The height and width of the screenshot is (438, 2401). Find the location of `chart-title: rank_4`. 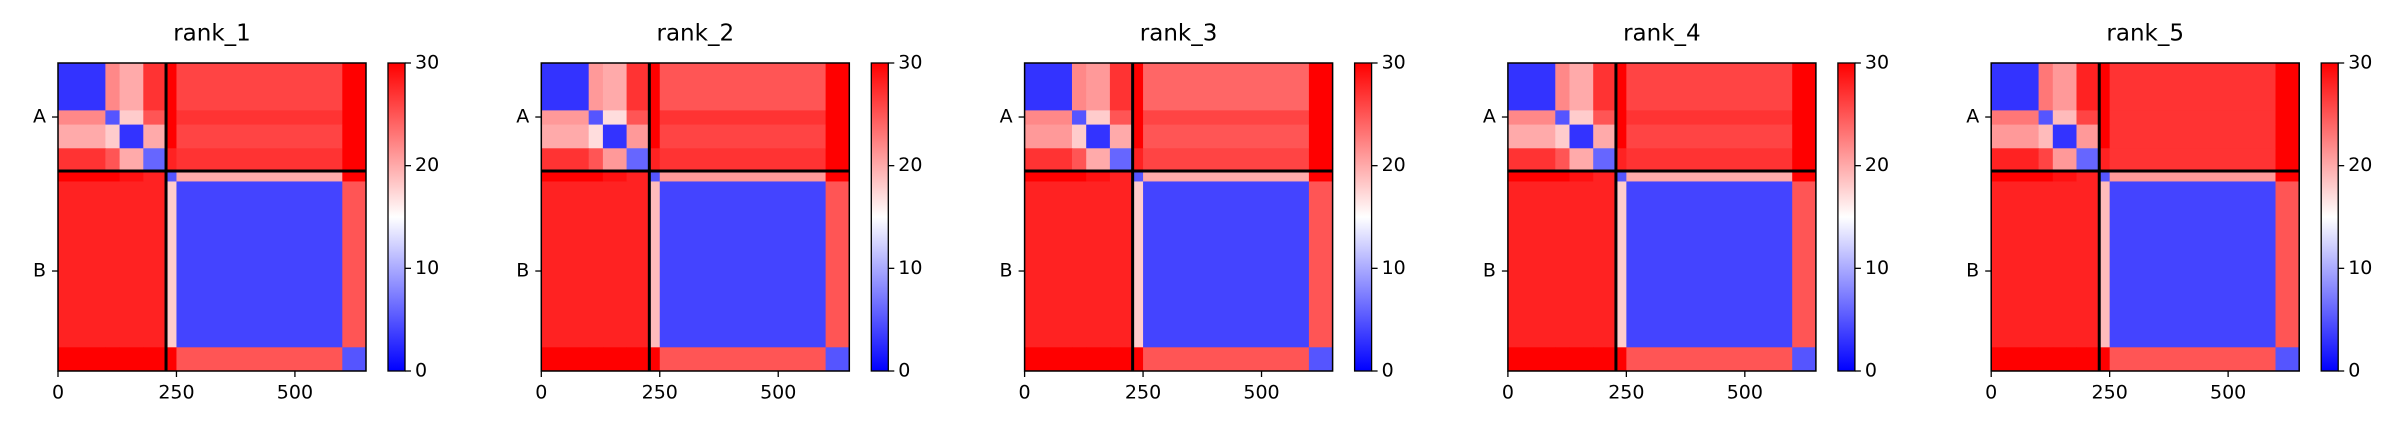

chart-title: rank_4 is located at coordinates (1662, 34).